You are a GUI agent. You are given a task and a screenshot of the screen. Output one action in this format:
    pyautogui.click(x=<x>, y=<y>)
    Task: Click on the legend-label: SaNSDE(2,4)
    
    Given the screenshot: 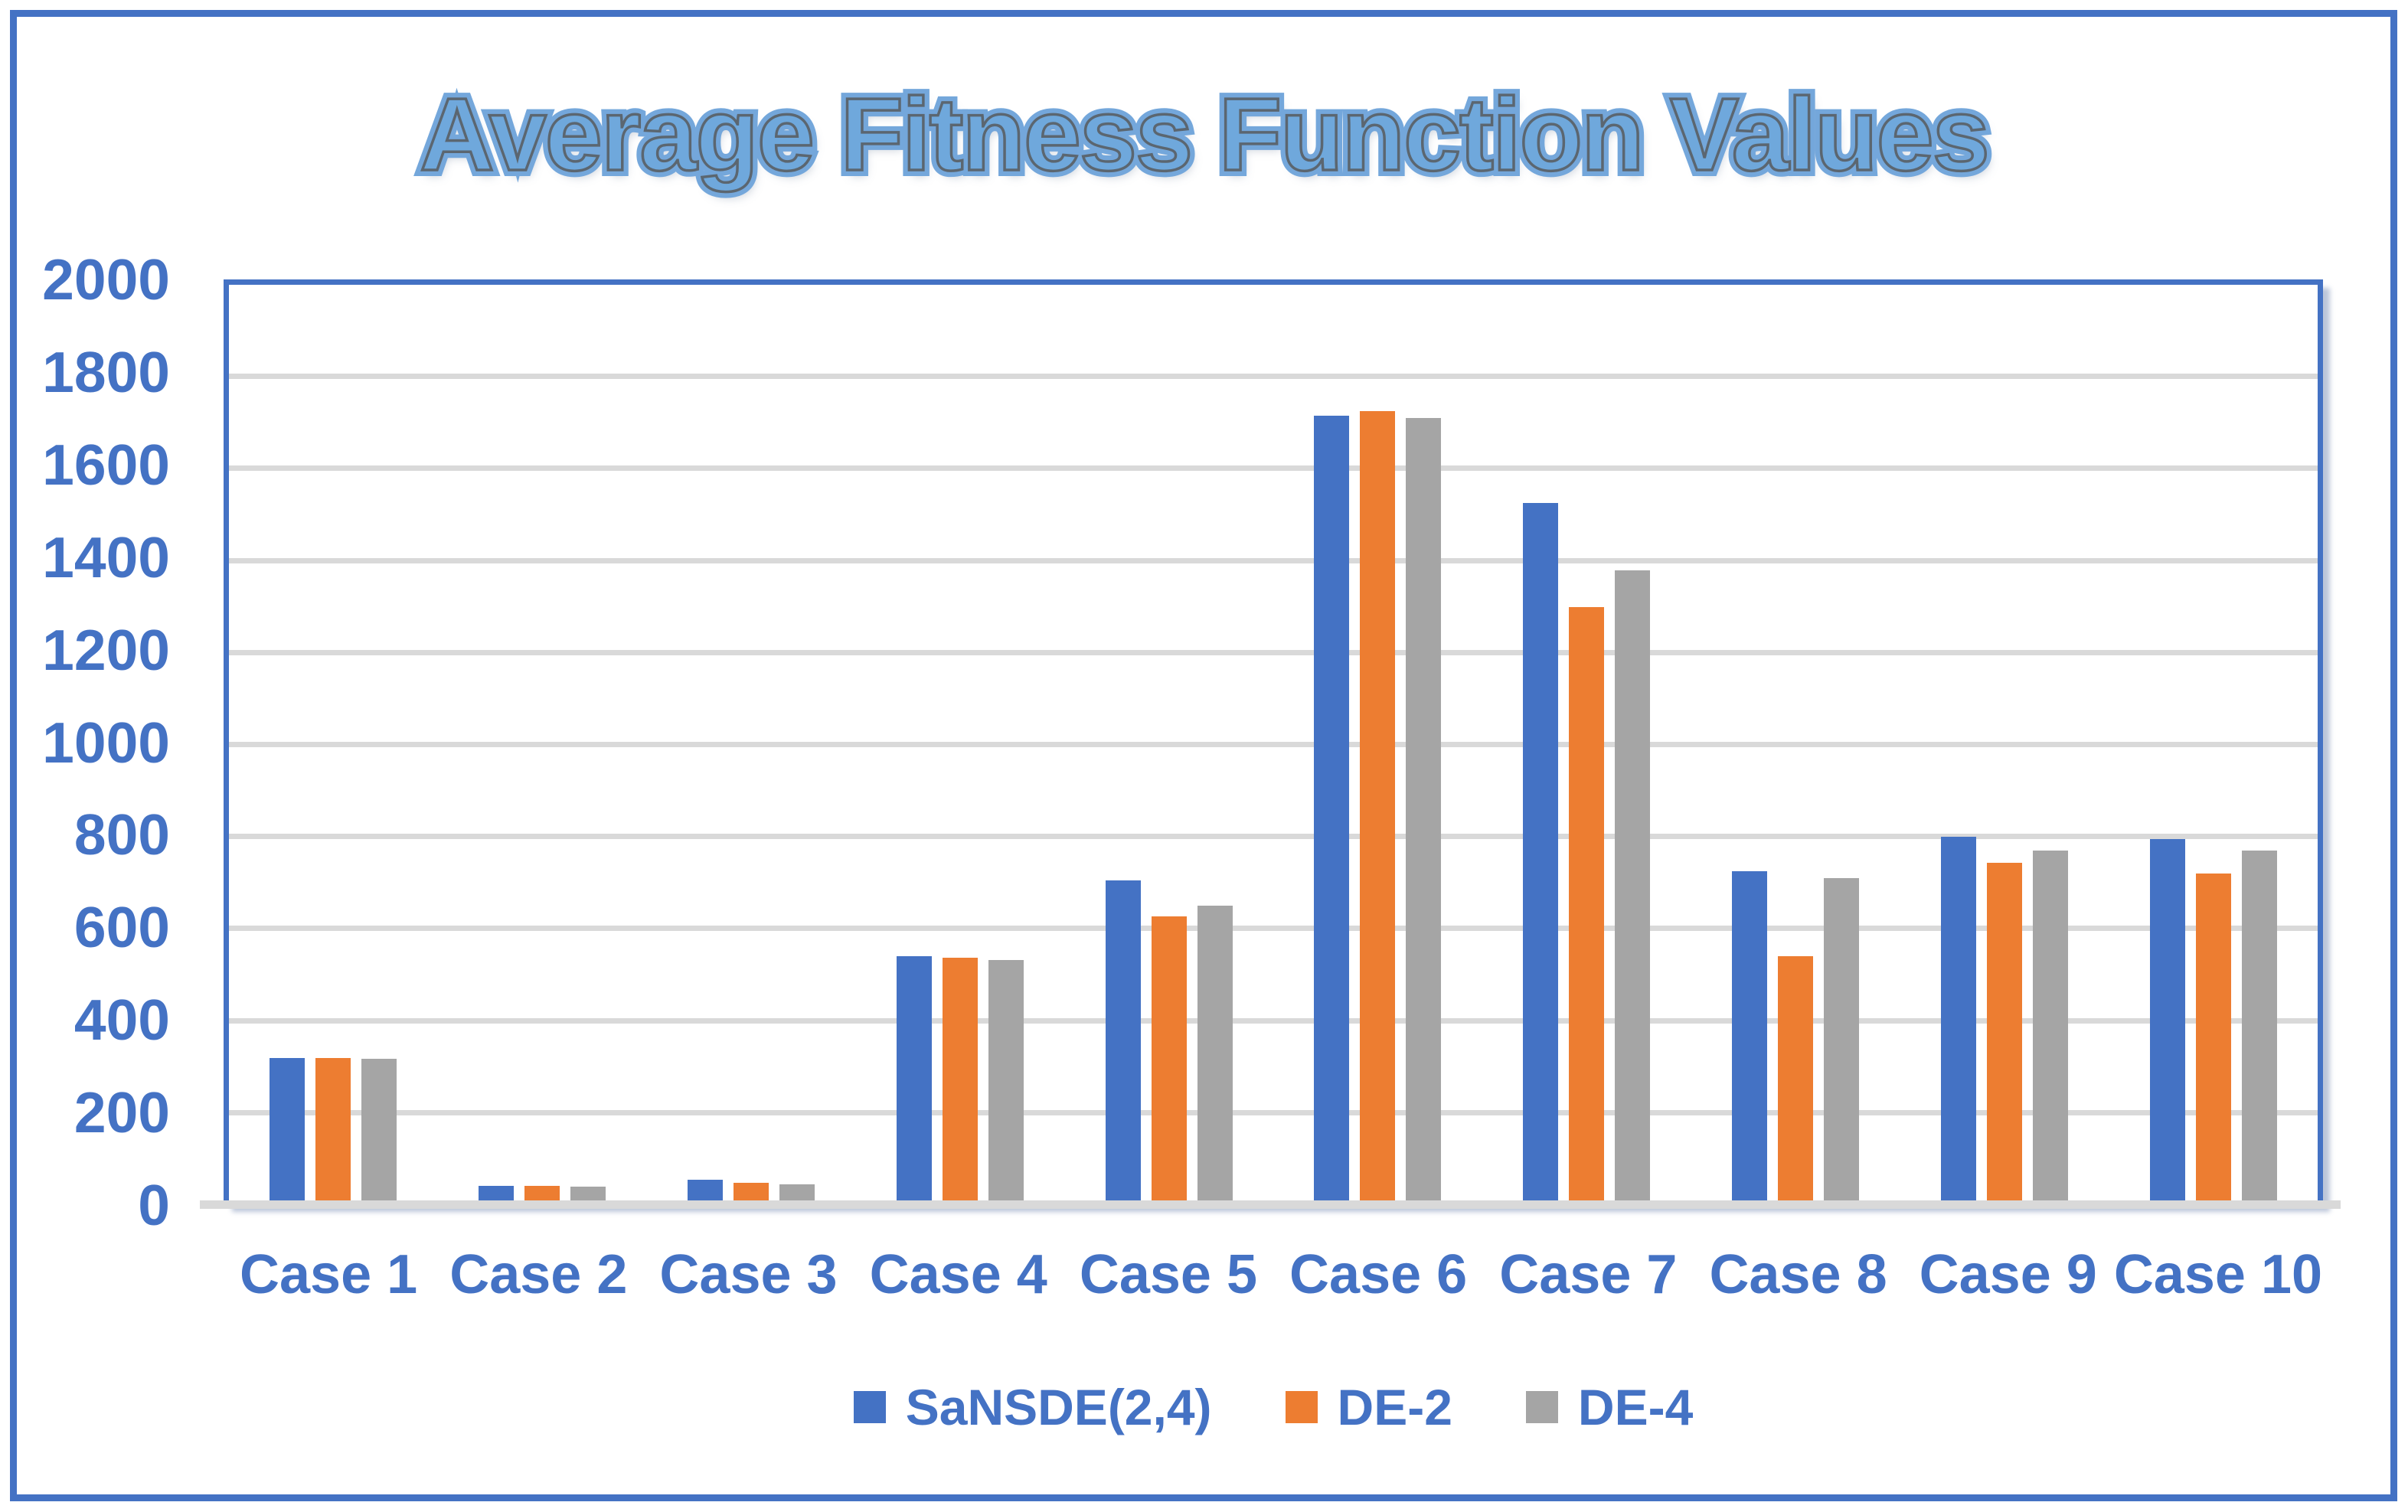 What is the action you would take?
    pyautogui.click(x=1058, y=1407)
    